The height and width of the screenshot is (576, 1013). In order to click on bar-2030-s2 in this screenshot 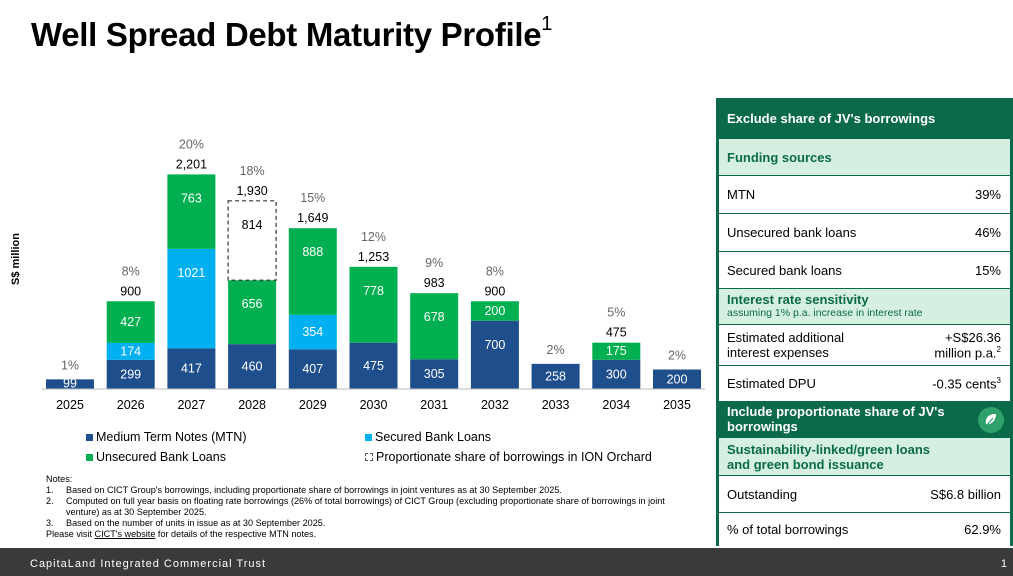, I will do `click(373, 304)`.